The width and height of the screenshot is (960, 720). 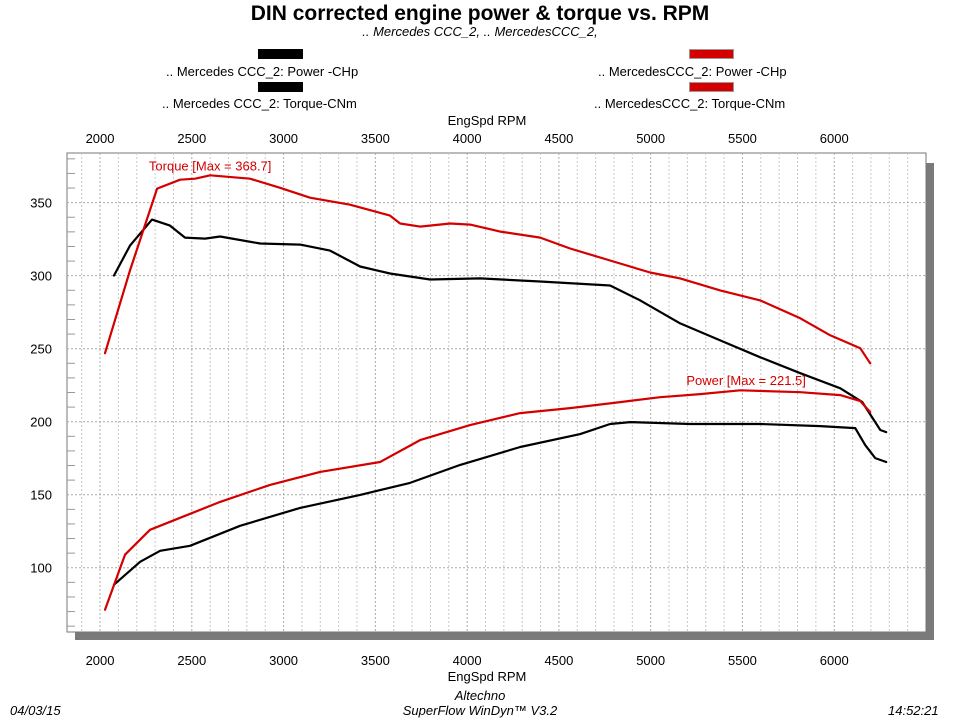 What do you see at coordinates (35, 710) in the screenshot?
I see `footer-date: 04/03/15` at bounding box center [35, 710].